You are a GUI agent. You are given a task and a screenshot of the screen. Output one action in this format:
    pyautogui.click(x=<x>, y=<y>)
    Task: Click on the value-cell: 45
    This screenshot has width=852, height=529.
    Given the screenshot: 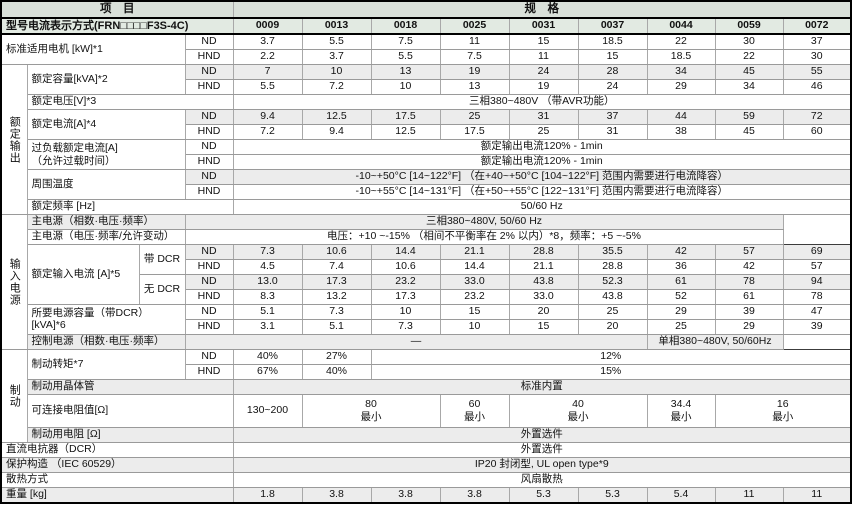 What is the action you would take?
    pyautogui.click(x=749, y=72)
    